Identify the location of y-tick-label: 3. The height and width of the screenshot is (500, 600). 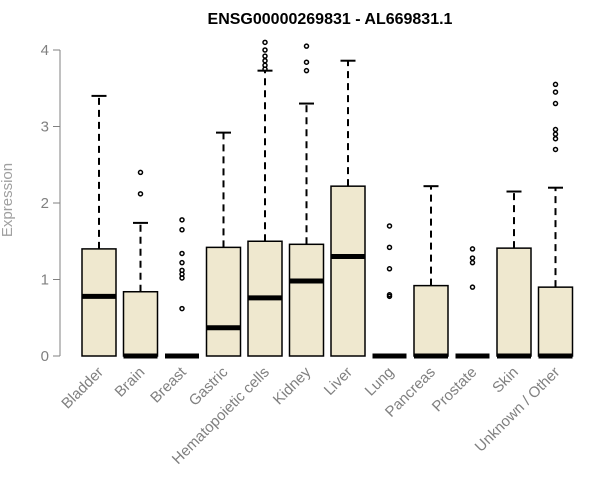
(45, 127).